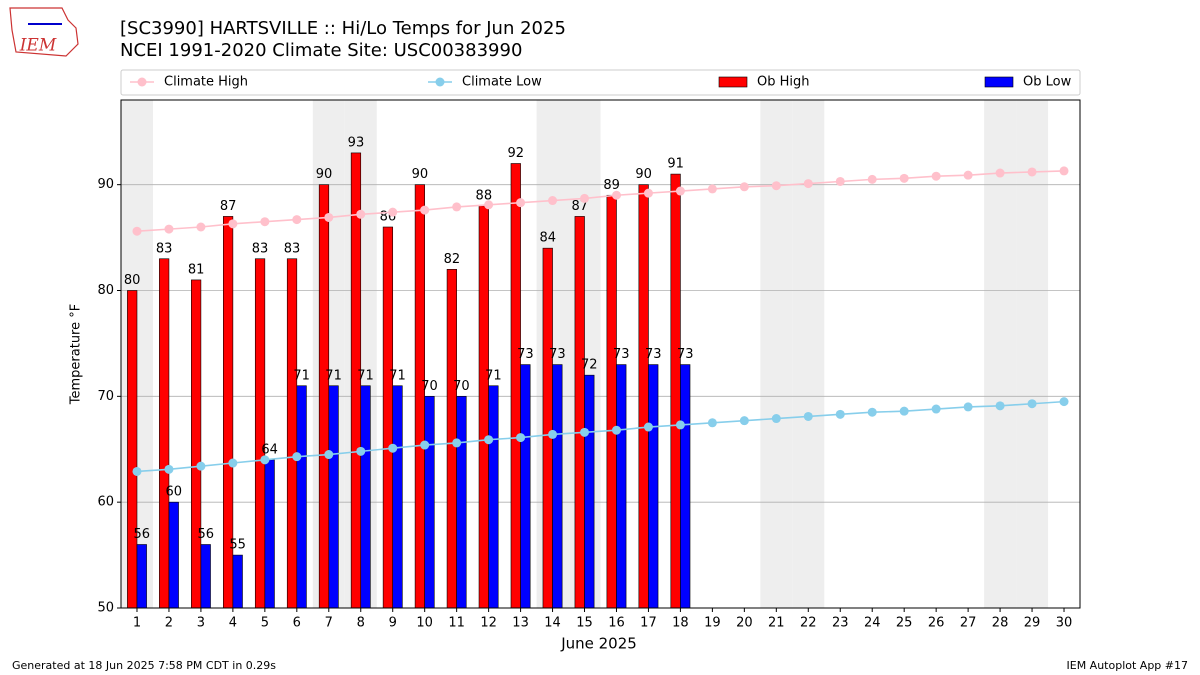  Describe the element at coordinates (598, 644) in the screenshot. I see `x-axis-label: June 2025` at that location.